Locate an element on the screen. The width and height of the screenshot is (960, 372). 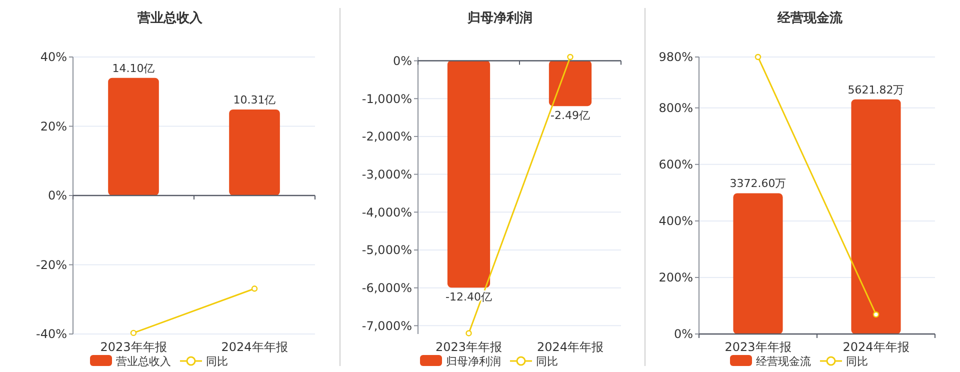
data-label: 10.31亿 is located at coordinates (254, 99).